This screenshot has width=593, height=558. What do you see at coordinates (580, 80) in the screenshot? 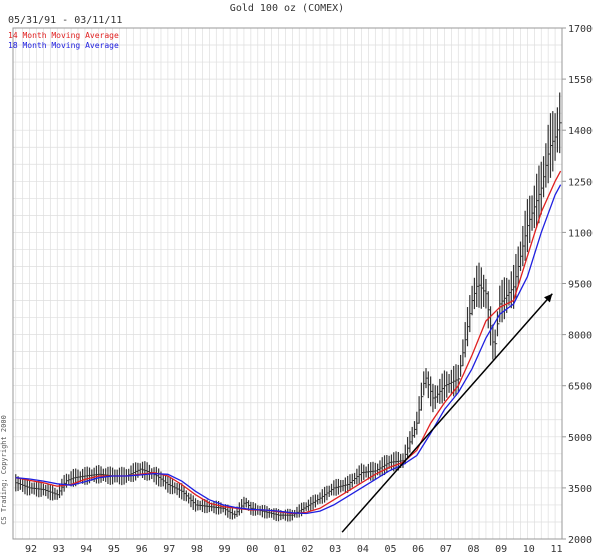
I see `y-tick-label: 15500` at bounding box center [580, 80].